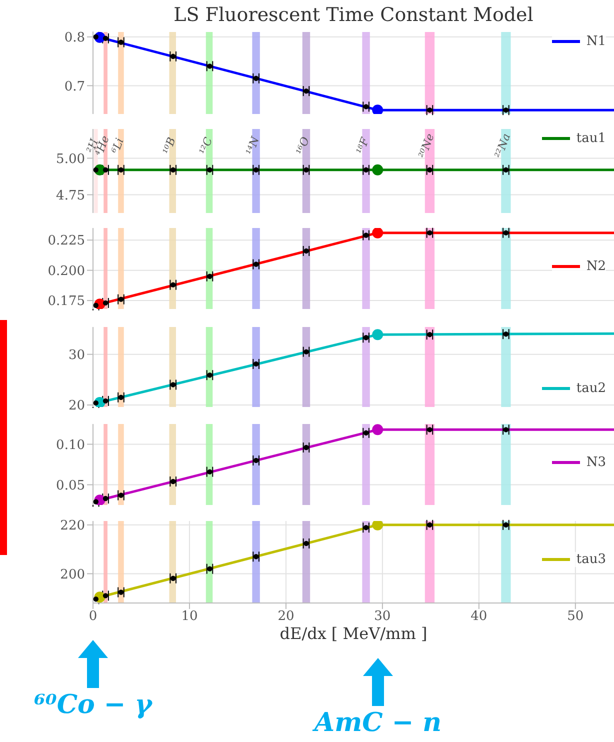 The image size is (614, 742). I want to click on y-tick-label: 200, so click(72, 574).